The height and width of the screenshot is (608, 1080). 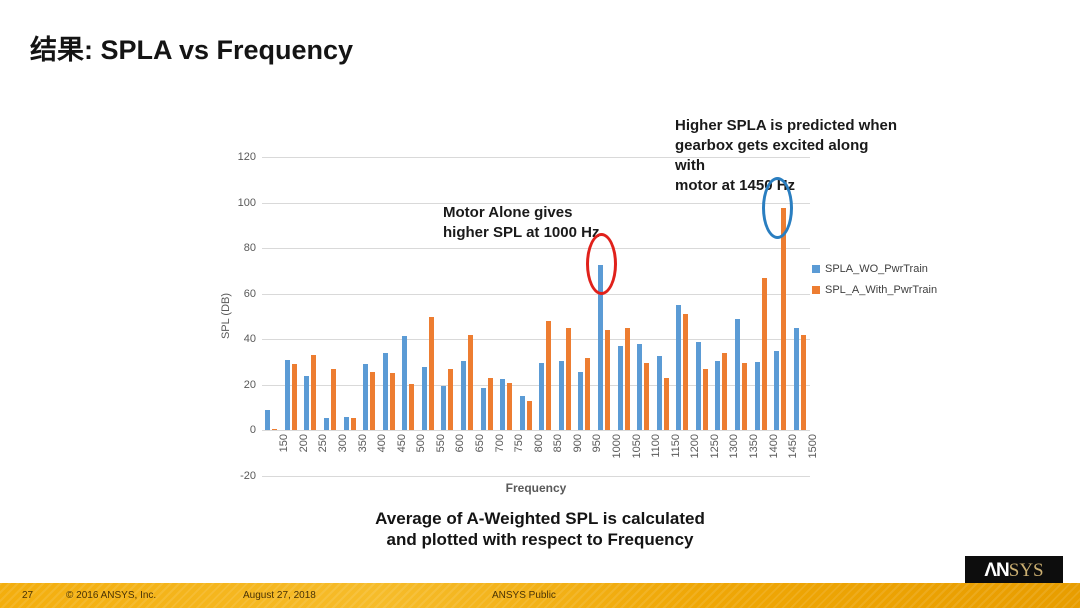 What do you see at coordinates (362, 443) in the screenshot?
I see `x-tick-label-350: 350` at bounding box center [362, 443].